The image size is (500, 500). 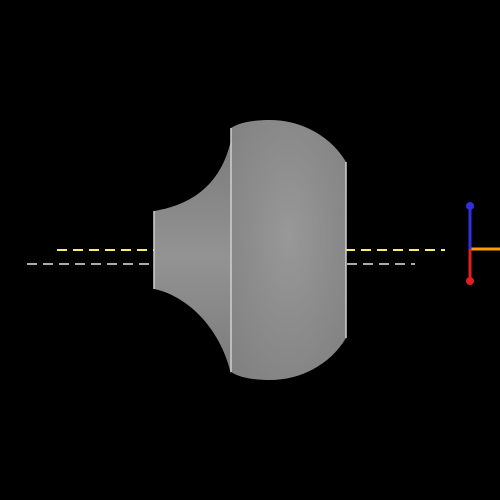 I want to click on y-axis-handle, so click(x=470, y=206).